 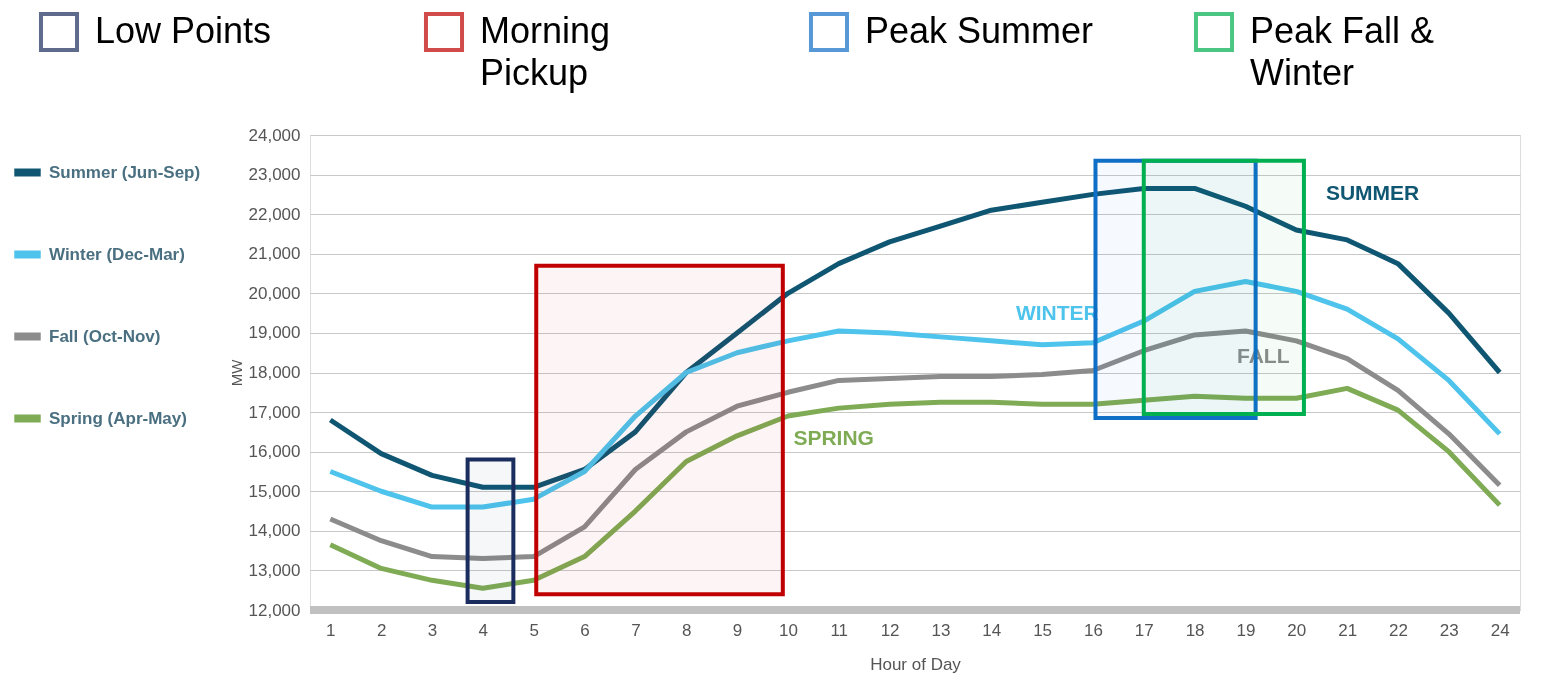 What do you see at coordinates (274, 372) in the screenshot?
I see `y-tick-label: 18,000` at bounding box center [274, 372].